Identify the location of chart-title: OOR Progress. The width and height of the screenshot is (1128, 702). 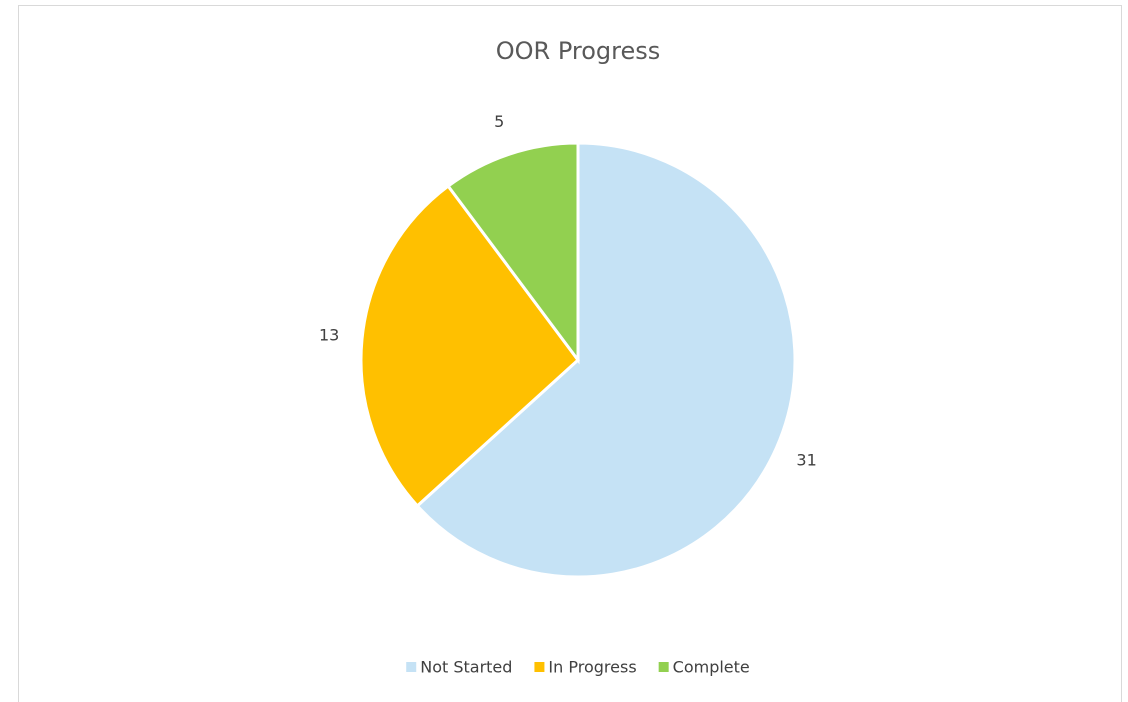
(578, 51).